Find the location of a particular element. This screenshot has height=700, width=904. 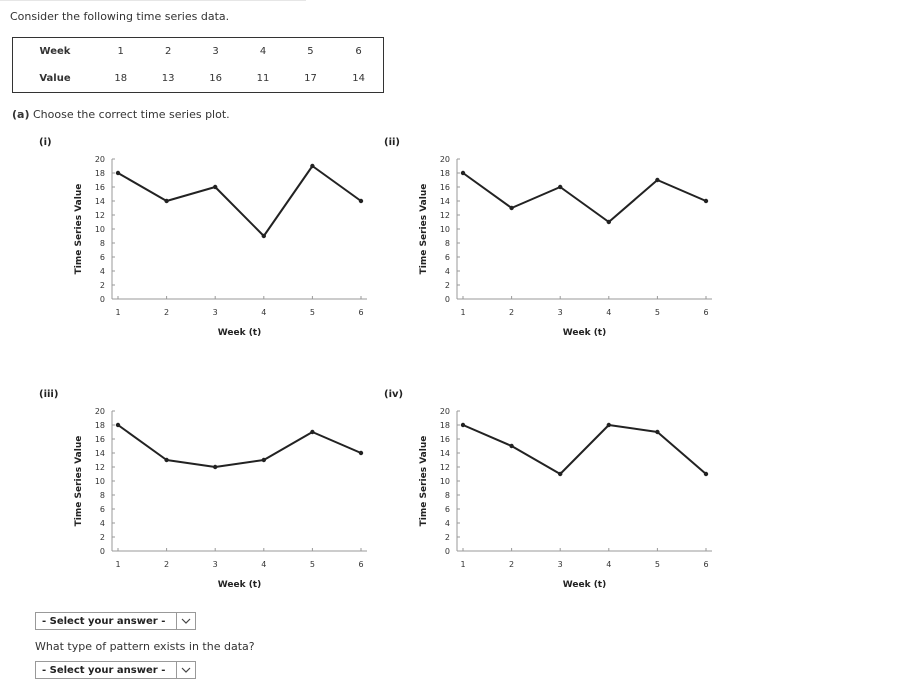

table-cell: 4 is located at coordinates (263, 51).